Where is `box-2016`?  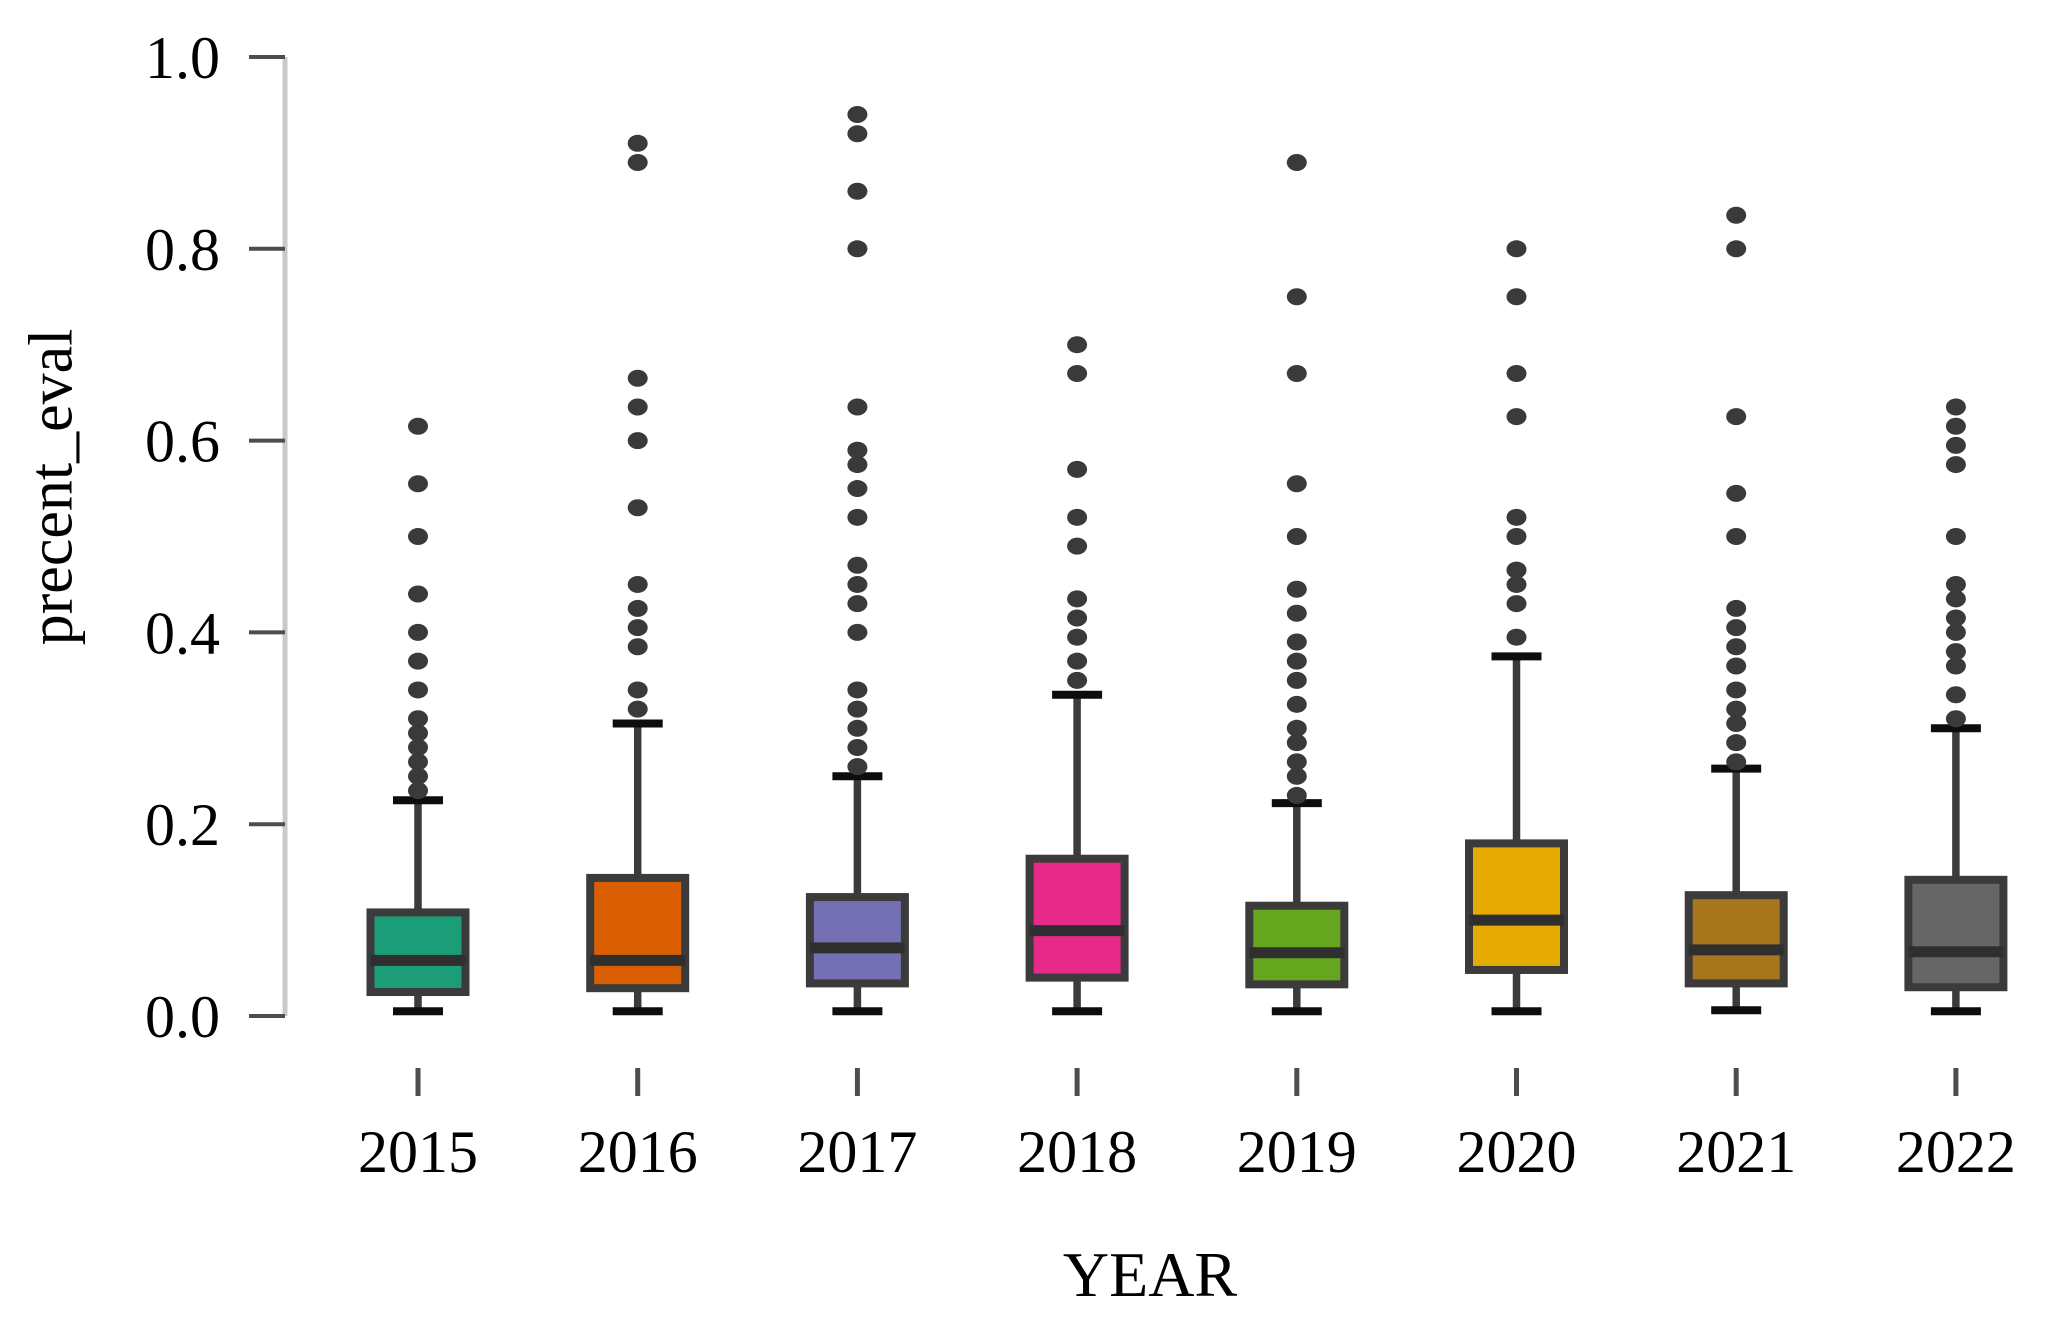
box-2016 is located at coordinates (638, 933).